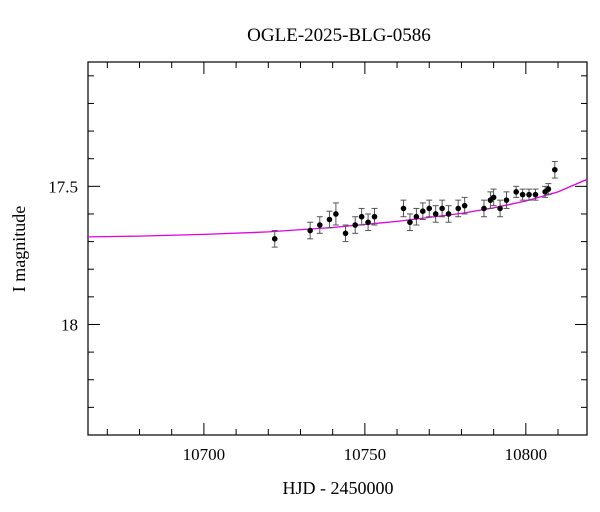 Image resolution: width=600 pixels, height=512 pixels. I want to click on model-curve-layer, so click(337, 208).